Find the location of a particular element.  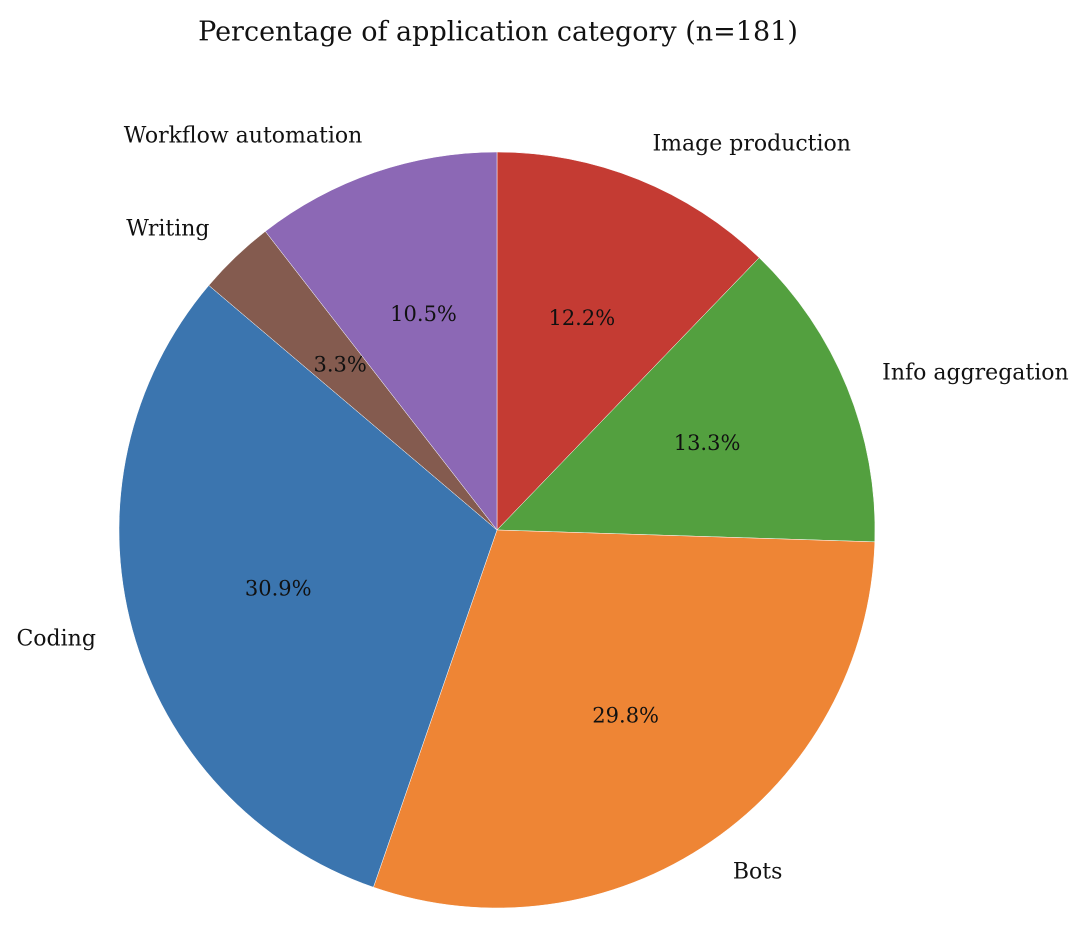

value-label: 30.9% is located at coordinates (278, 588).